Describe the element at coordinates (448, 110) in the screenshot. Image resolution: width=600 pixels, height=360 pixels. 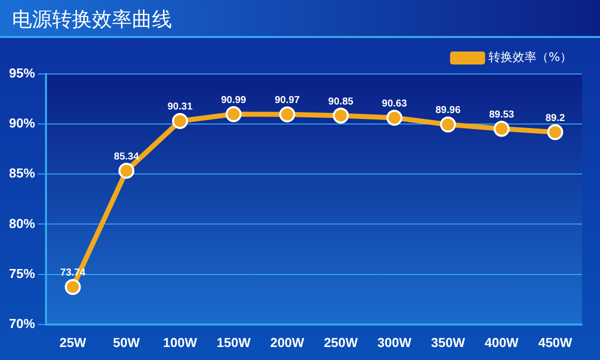
I see `data-label: 89.96` at that location.